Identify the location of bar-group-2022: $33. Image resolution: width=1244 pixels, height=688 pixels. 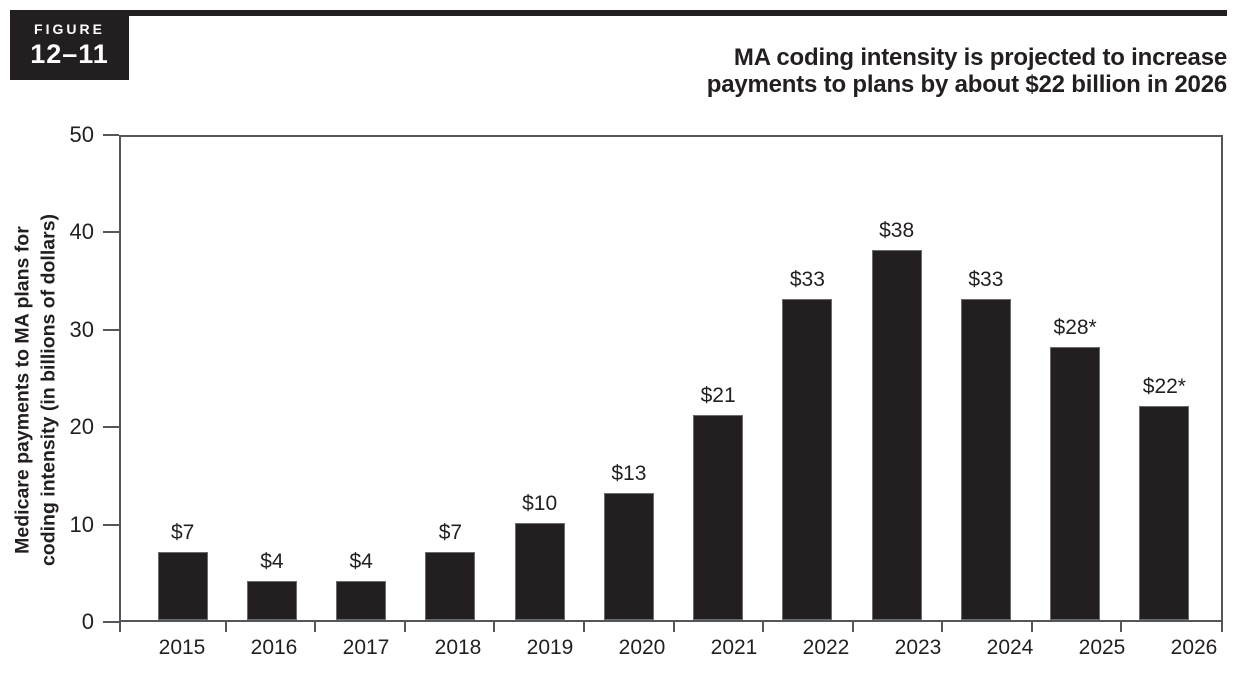
(807, 378).